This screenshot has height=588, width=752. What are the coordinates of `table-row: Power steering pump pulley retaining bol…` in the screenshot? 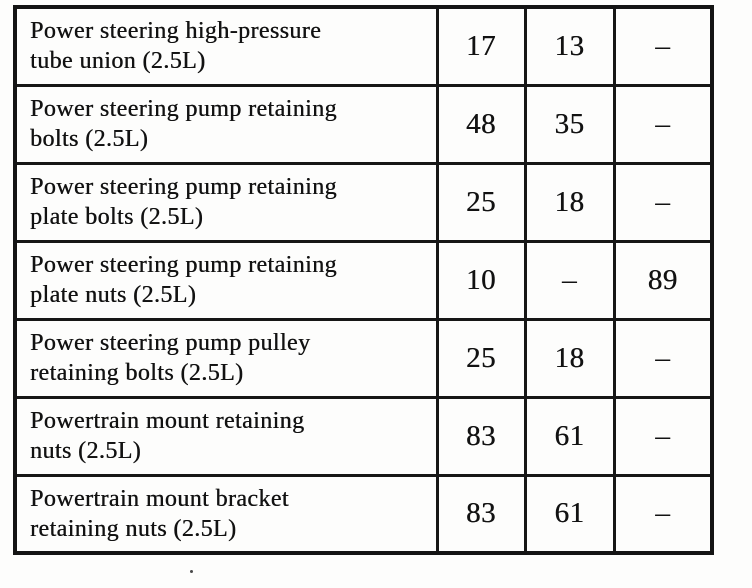 It's located at (363, 358).